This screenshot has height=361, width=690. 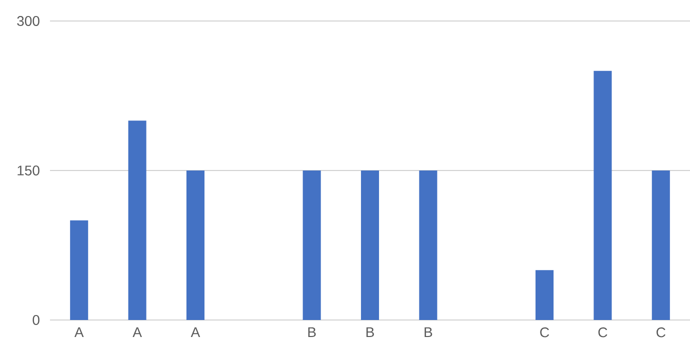 I want to click on y-tick-label: 300, so click(x=28, y=21).